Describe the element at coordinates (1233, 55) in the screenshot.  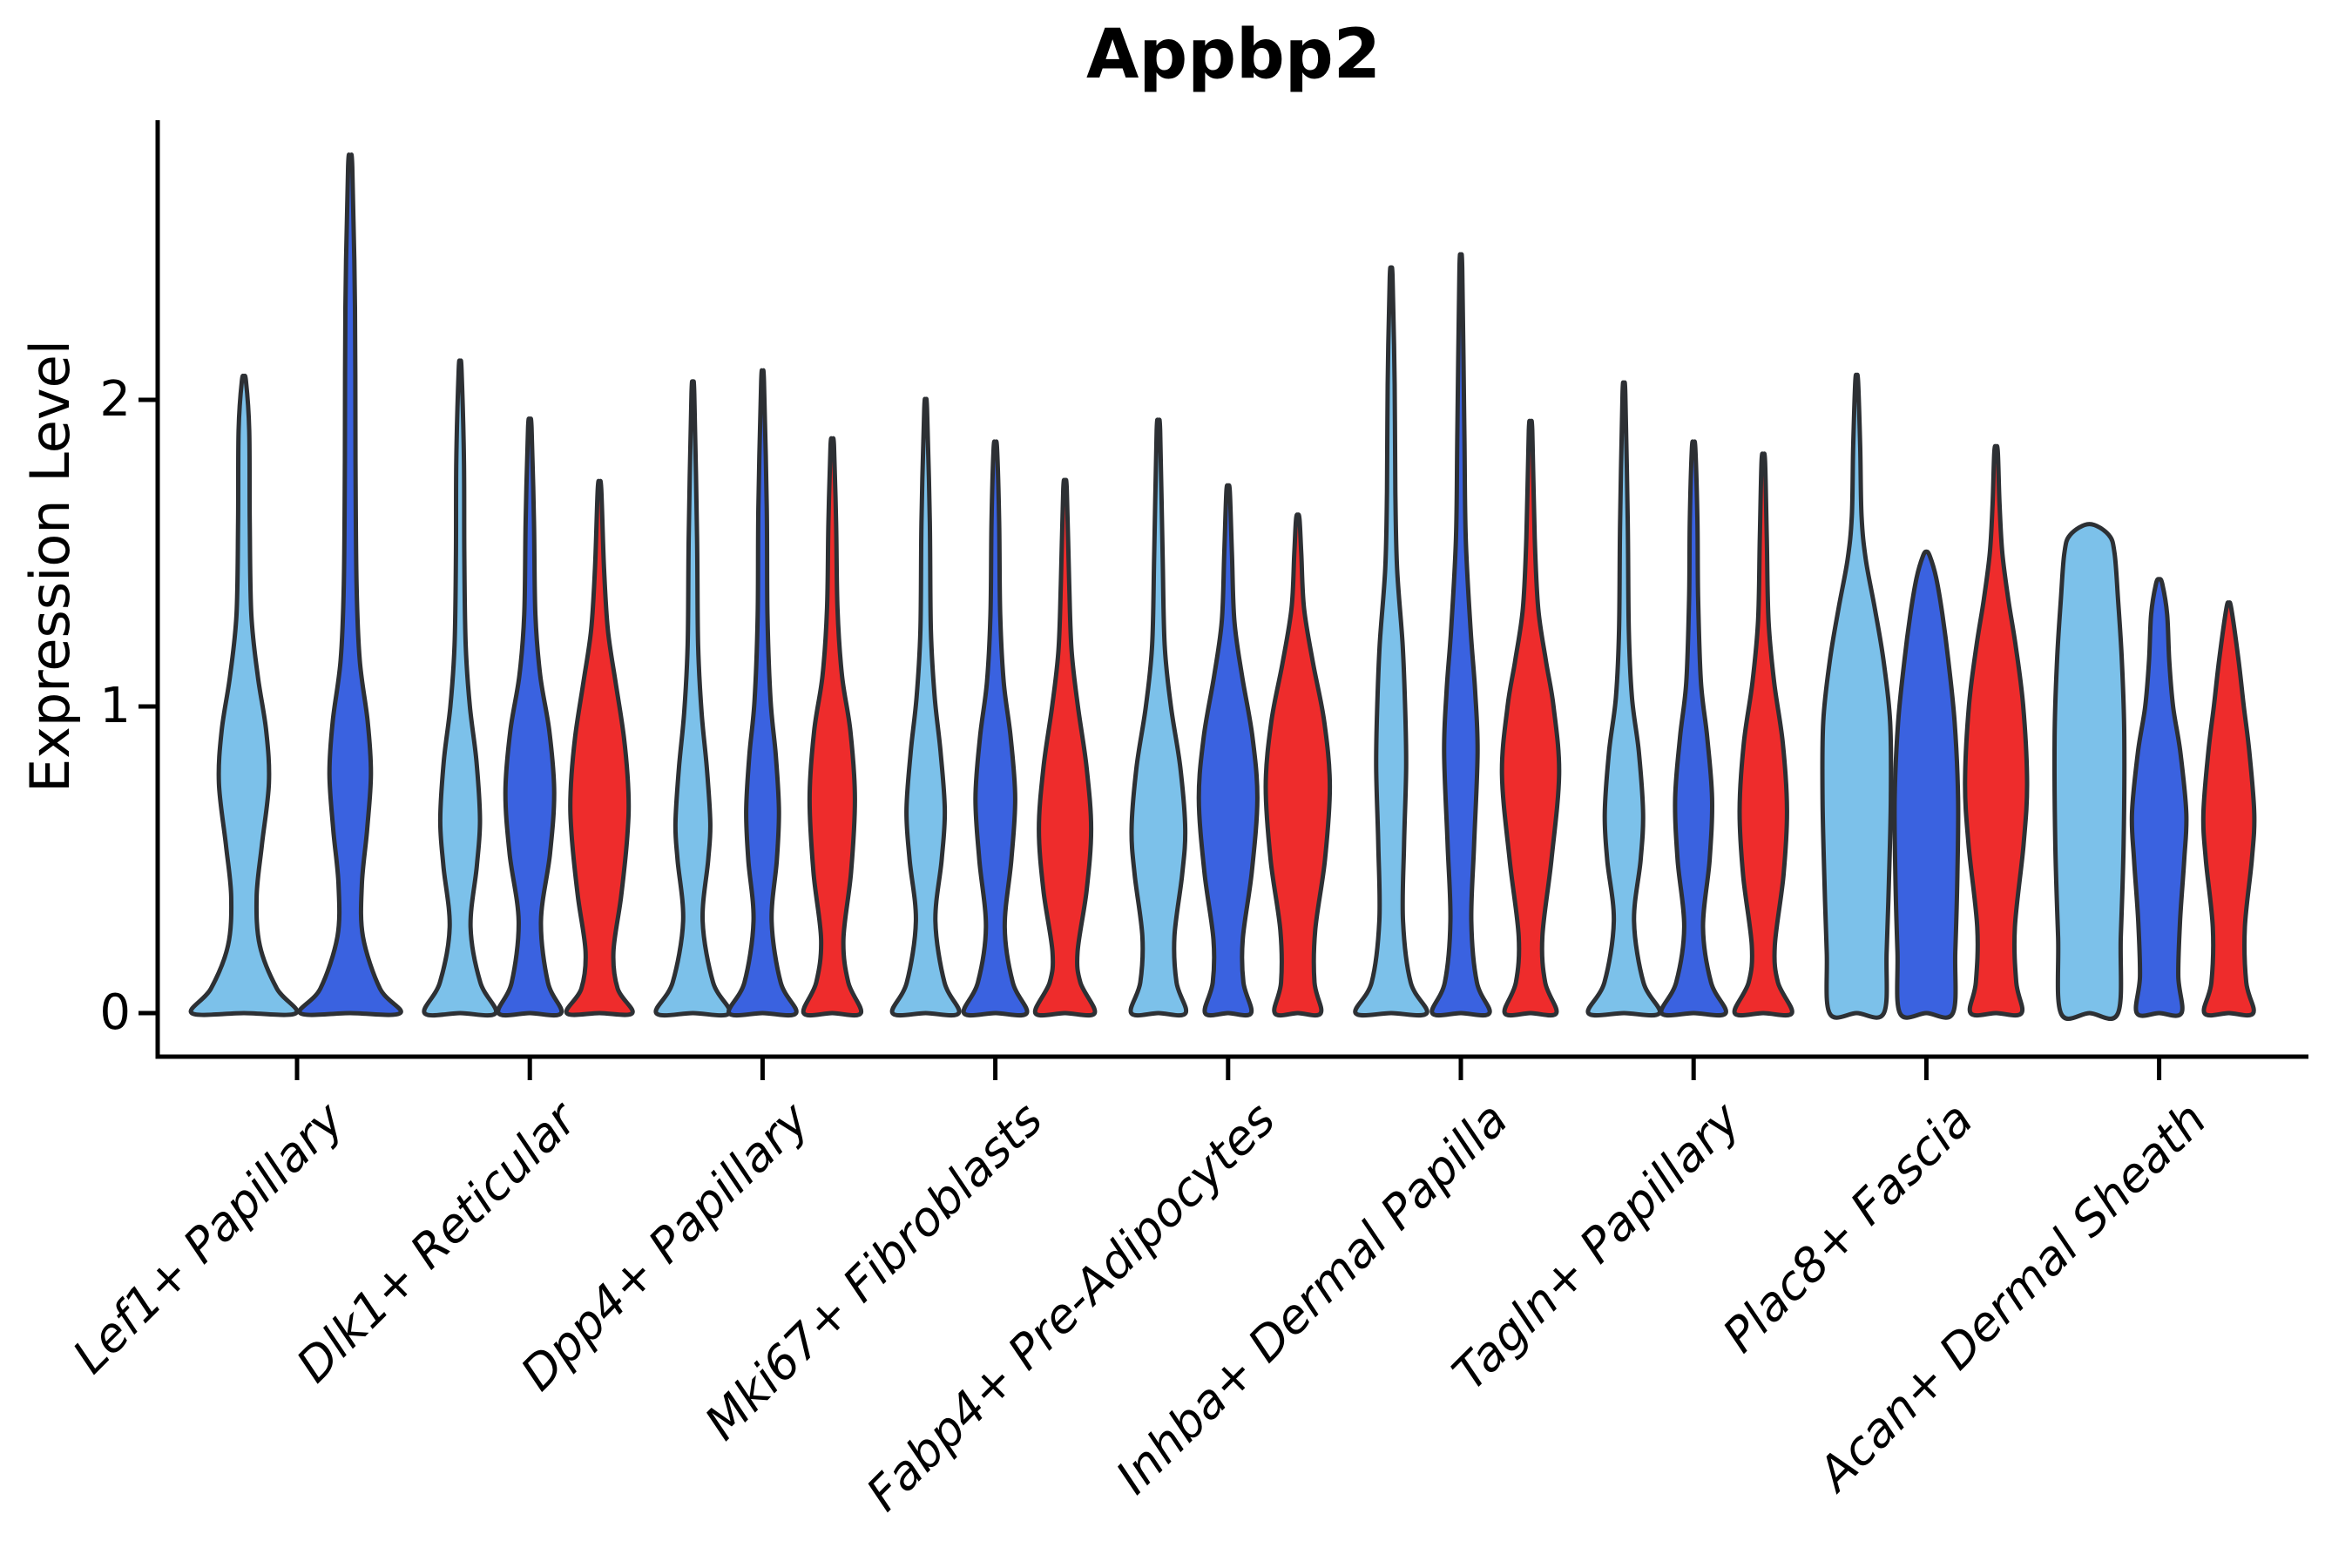
I see `chart-title: Appbp2` at that location.